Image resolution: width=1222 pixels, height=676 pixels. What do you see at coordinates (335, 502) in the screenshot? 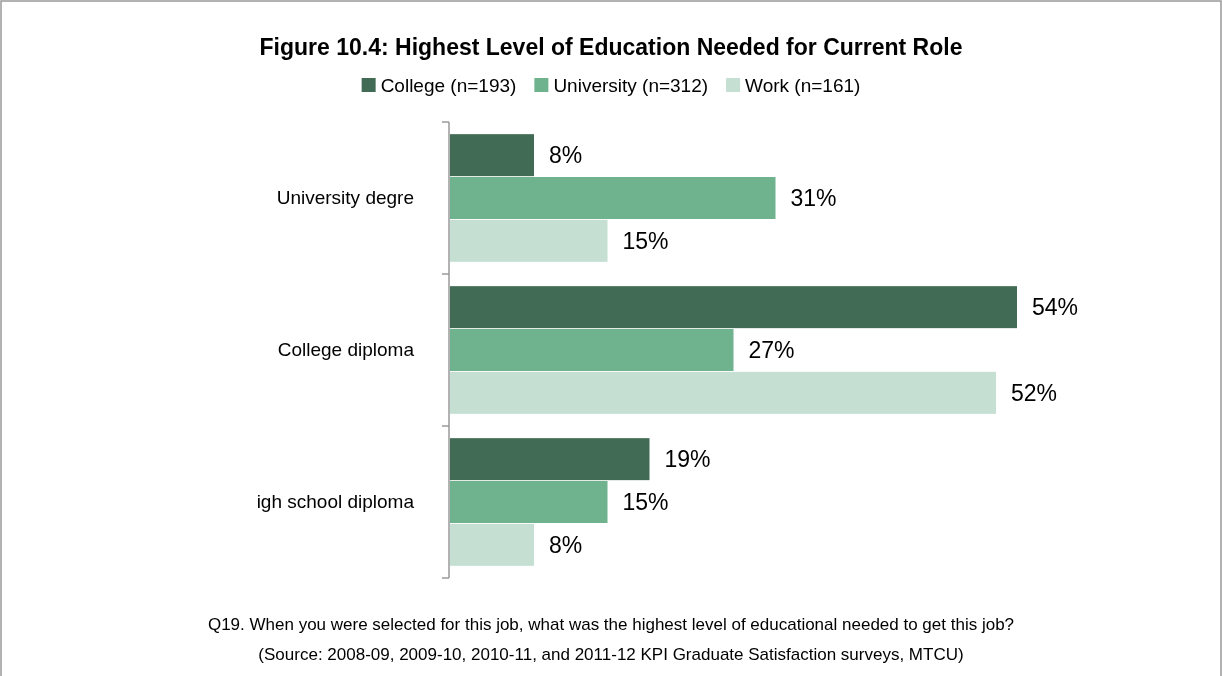
I see `y-tick-label: igh school diploma` at bounding box center [335, 502].